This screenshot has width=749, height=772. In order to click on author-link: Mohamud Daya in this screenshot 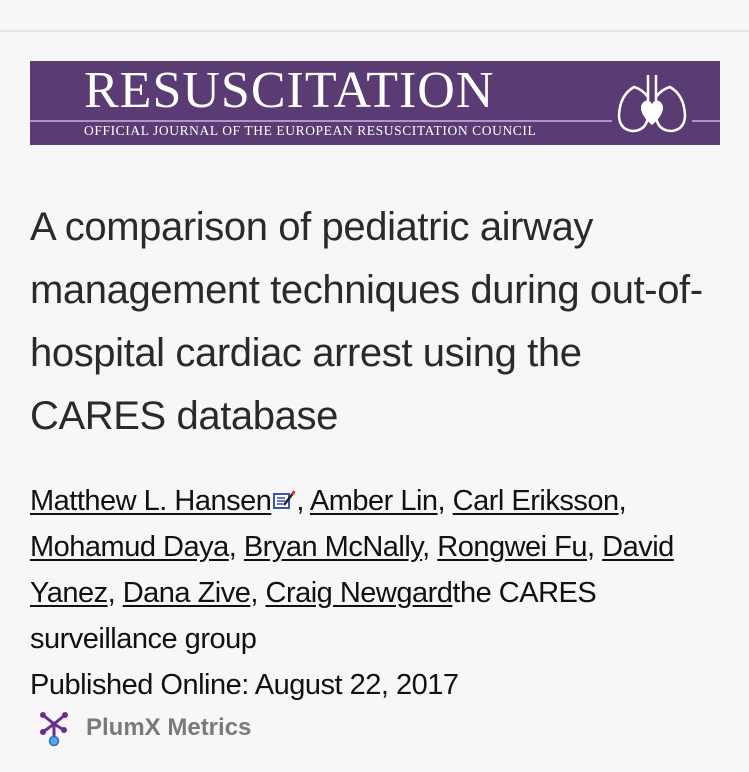, I will do `click(129, 547)`.